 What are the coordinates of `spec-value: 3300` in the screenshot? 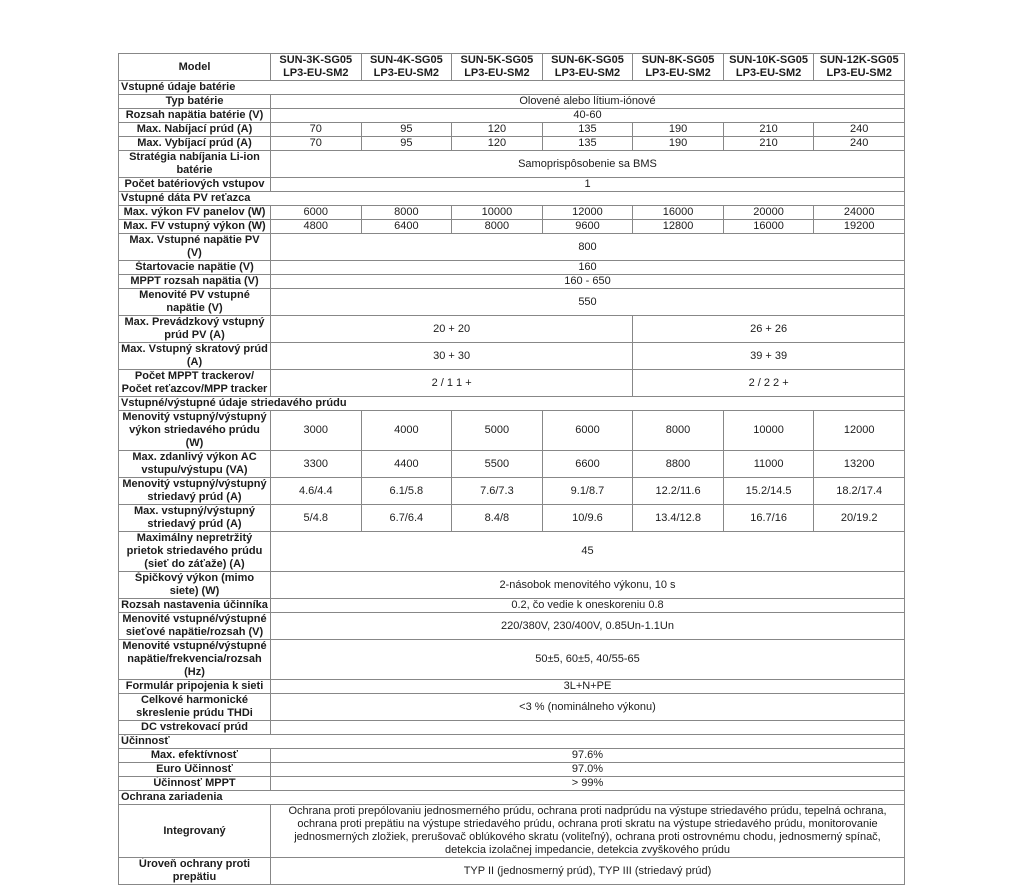 It's located at (316, 464).